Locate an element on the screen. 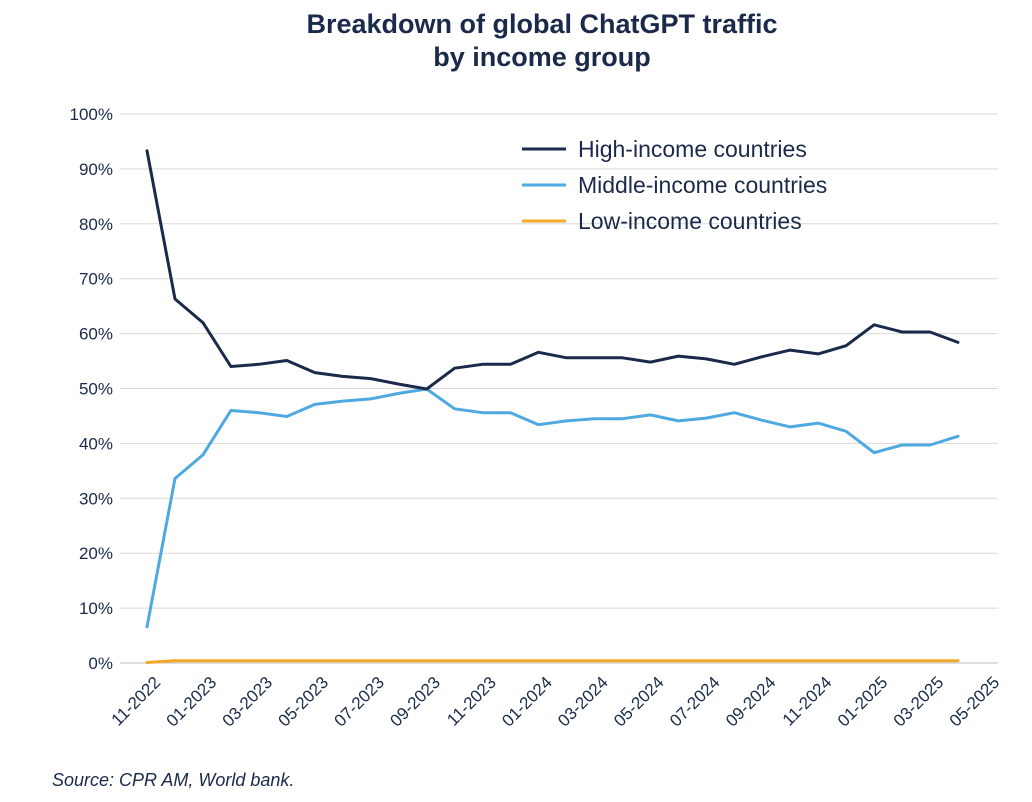 This screenshot has height=802, width=1032. x-tick-label: 11-2024 is located at coordinates (807, 701).